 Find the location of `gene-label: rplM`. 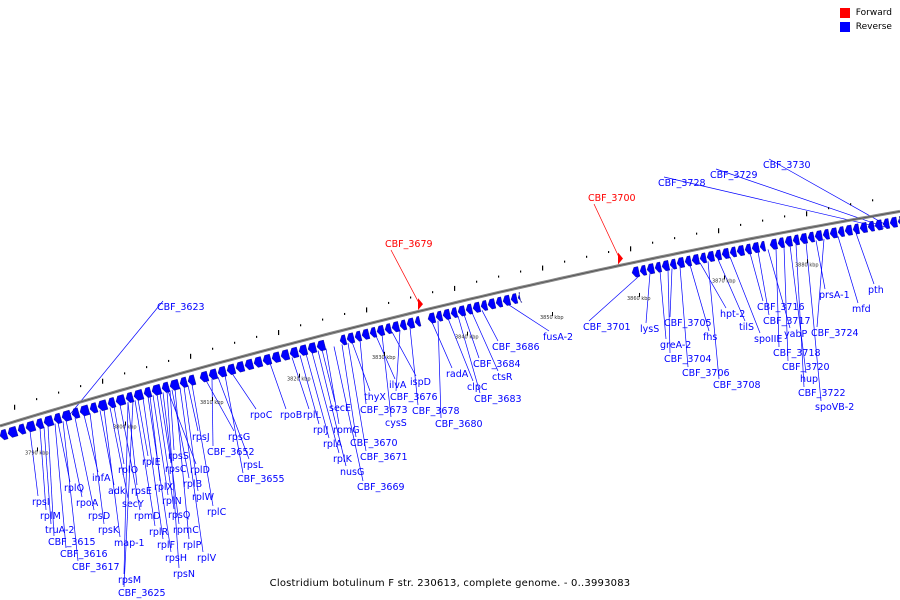

gene-label: rplM is located at coordinates (50, 516).